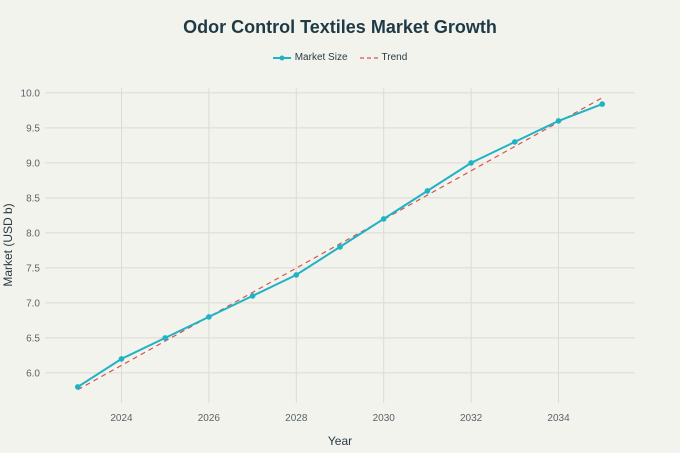 This screenshot has height=453, width=680. Describe the element at coordinates (281, 57) in the screenshot. I see `legend-swatch-market-size` at that location.